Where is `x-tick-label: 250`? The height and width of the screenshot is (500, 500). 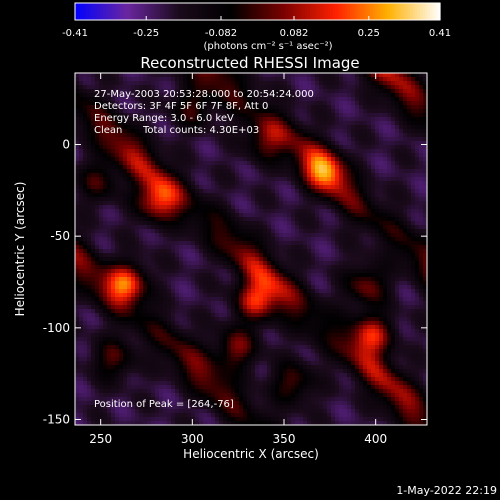
x-tick-label: 250 is located at coordinates (100, 439).